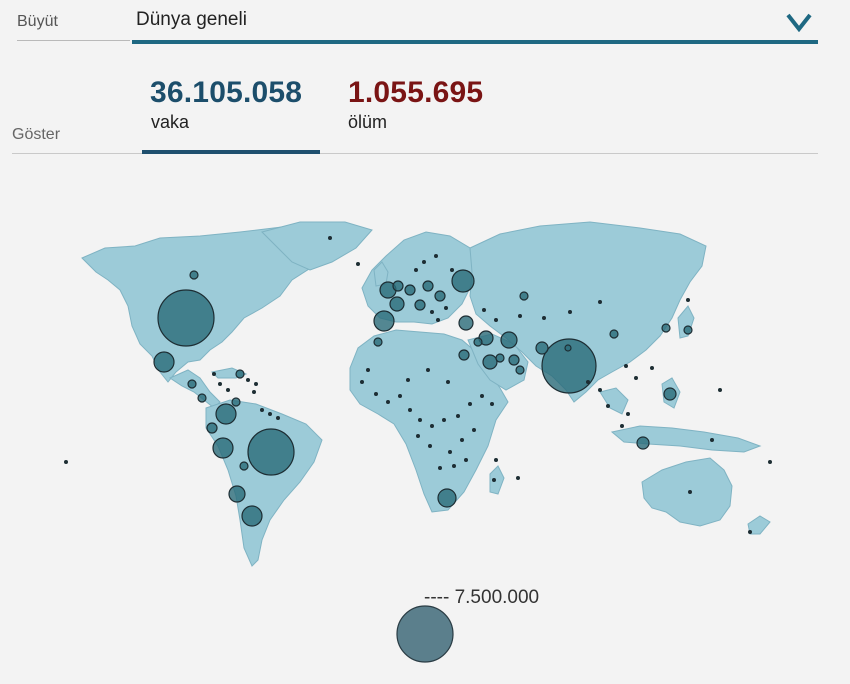  What do you see at coordinates (688, 330) in the screenshot?
I see `bubble-japan` at bounding box center [688, 330].